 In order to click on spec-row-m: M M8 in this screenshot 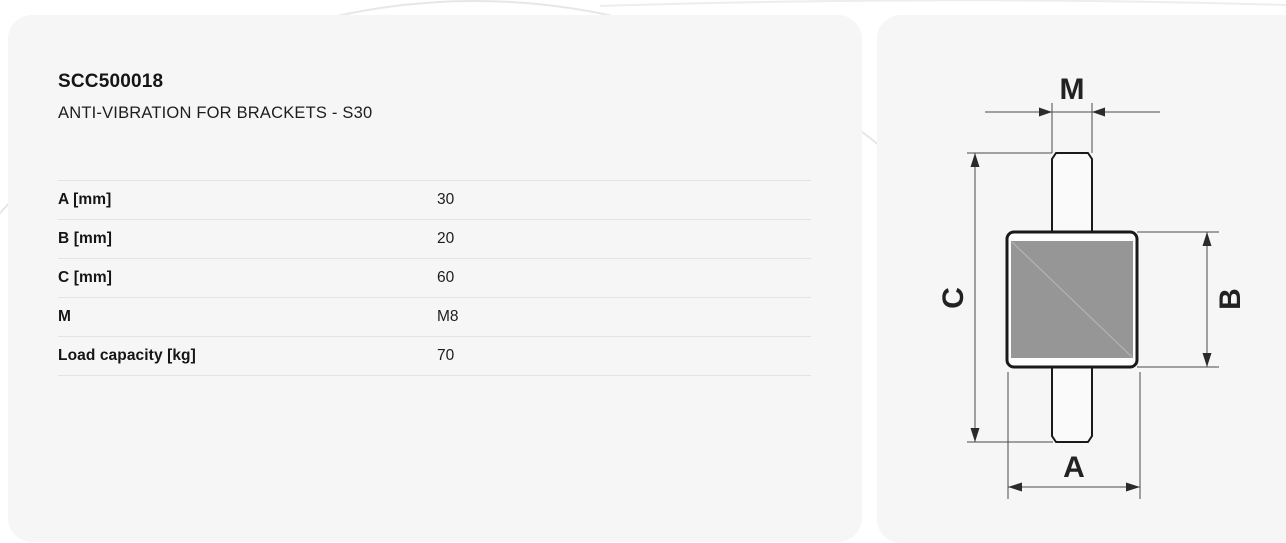, I will do `click(434, 316)`.